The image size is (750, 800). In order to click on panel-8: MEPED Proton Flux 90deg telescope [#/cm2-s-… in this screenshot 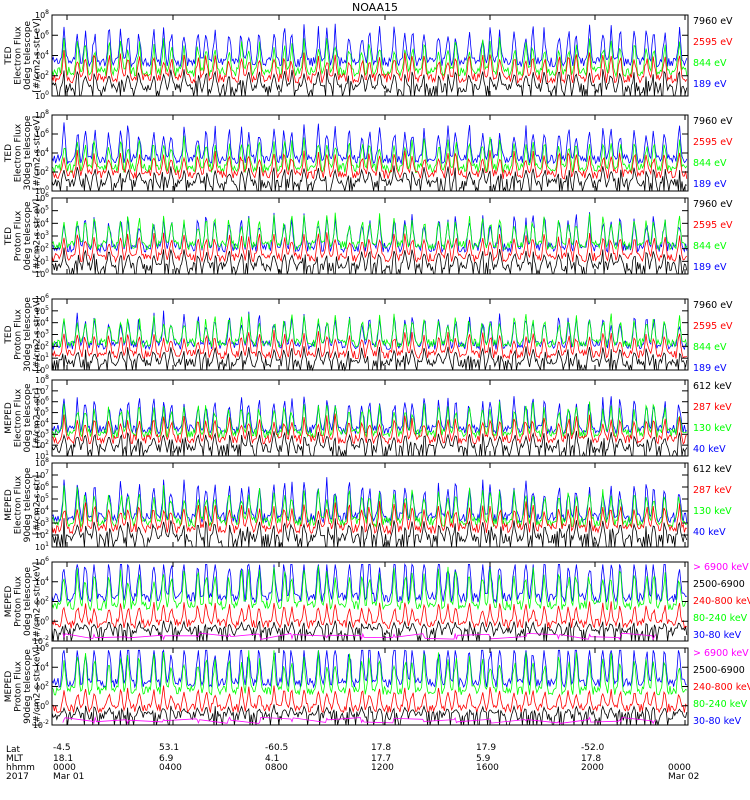, I will do `click(377, 686)`.